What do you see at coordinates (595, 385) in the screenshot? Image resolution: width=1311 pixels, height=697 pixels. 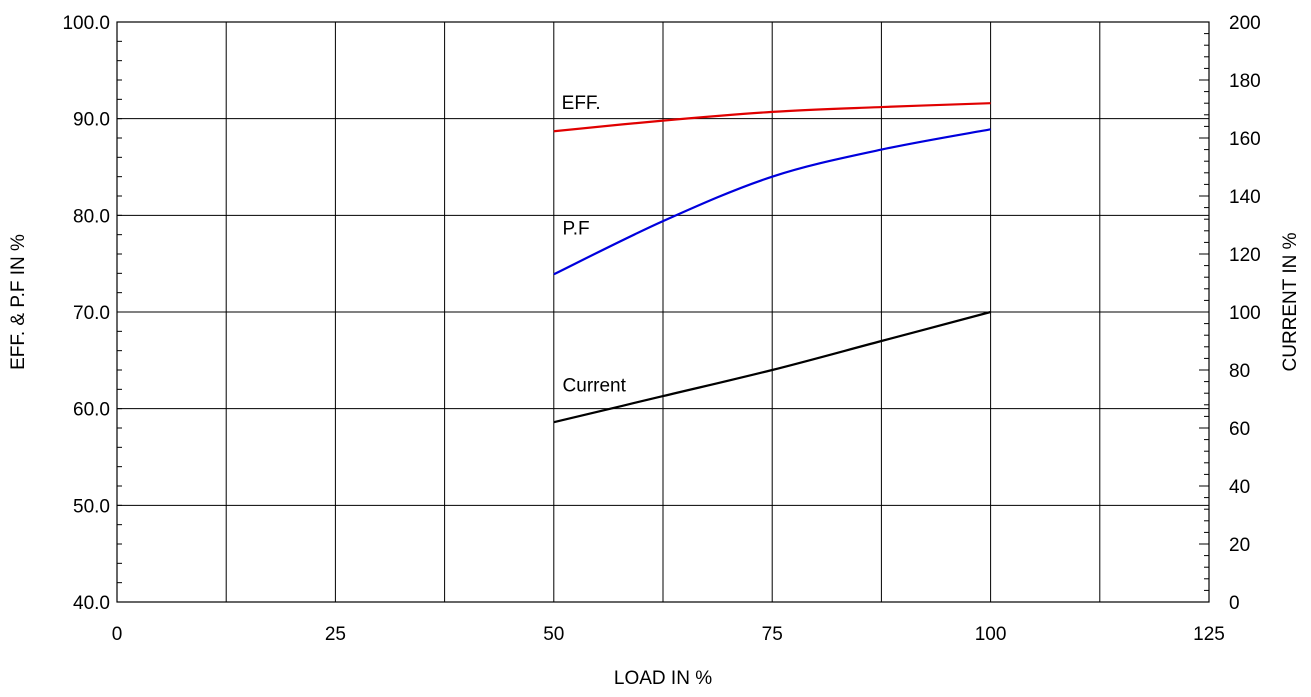 I see `series-label-current: Current` at bounding box center [595, 385].